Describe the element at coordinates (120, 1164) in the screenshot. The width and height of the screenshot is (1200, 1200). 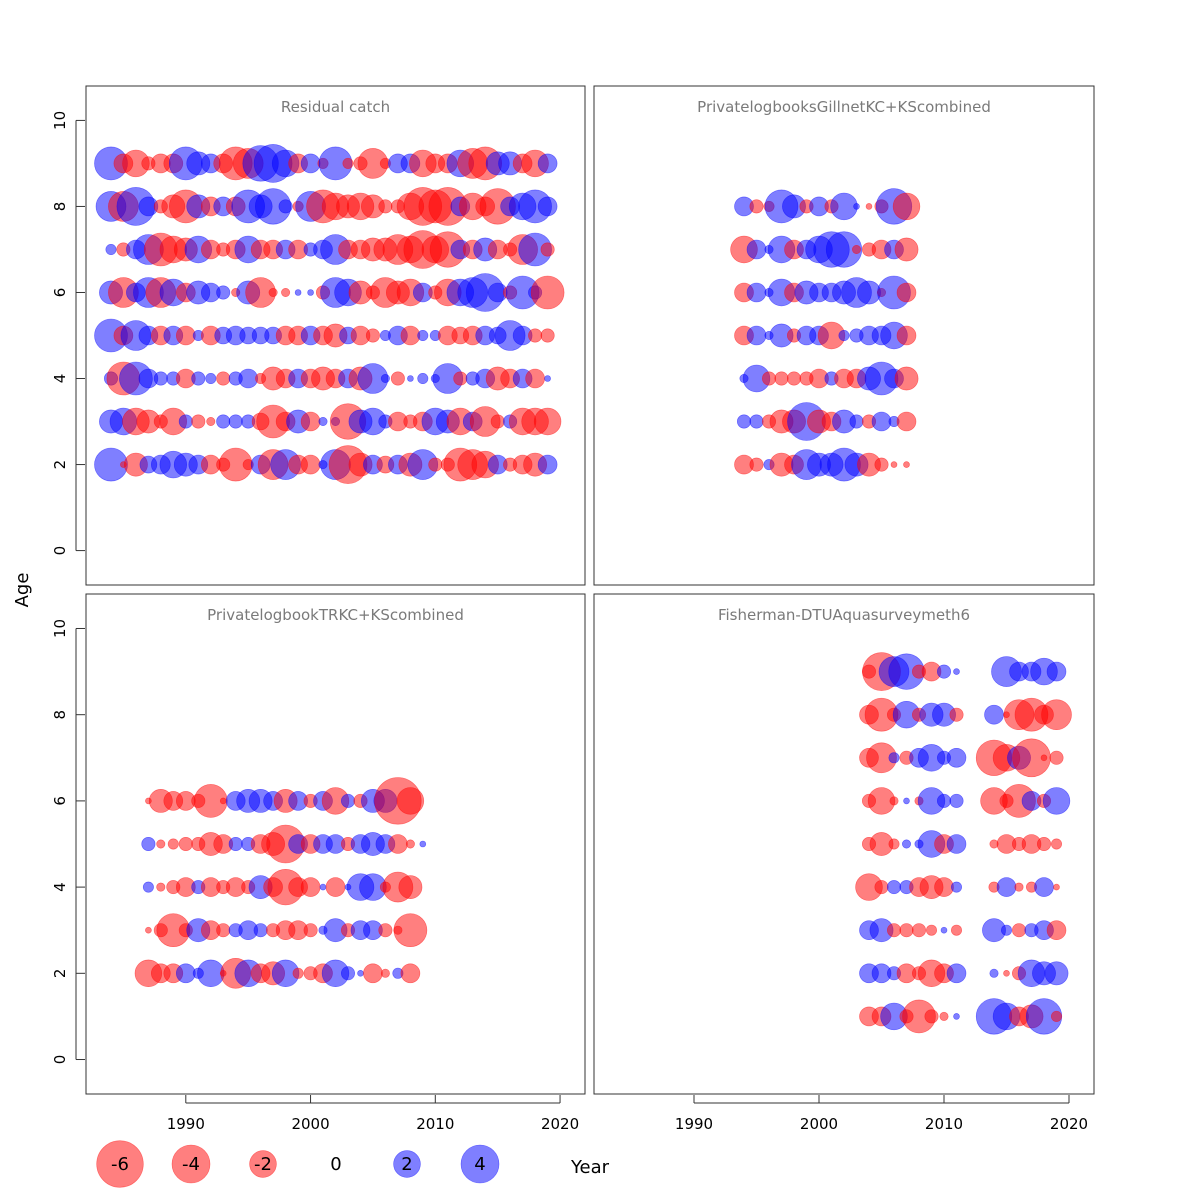
I see `legend-label: -6` at that location.